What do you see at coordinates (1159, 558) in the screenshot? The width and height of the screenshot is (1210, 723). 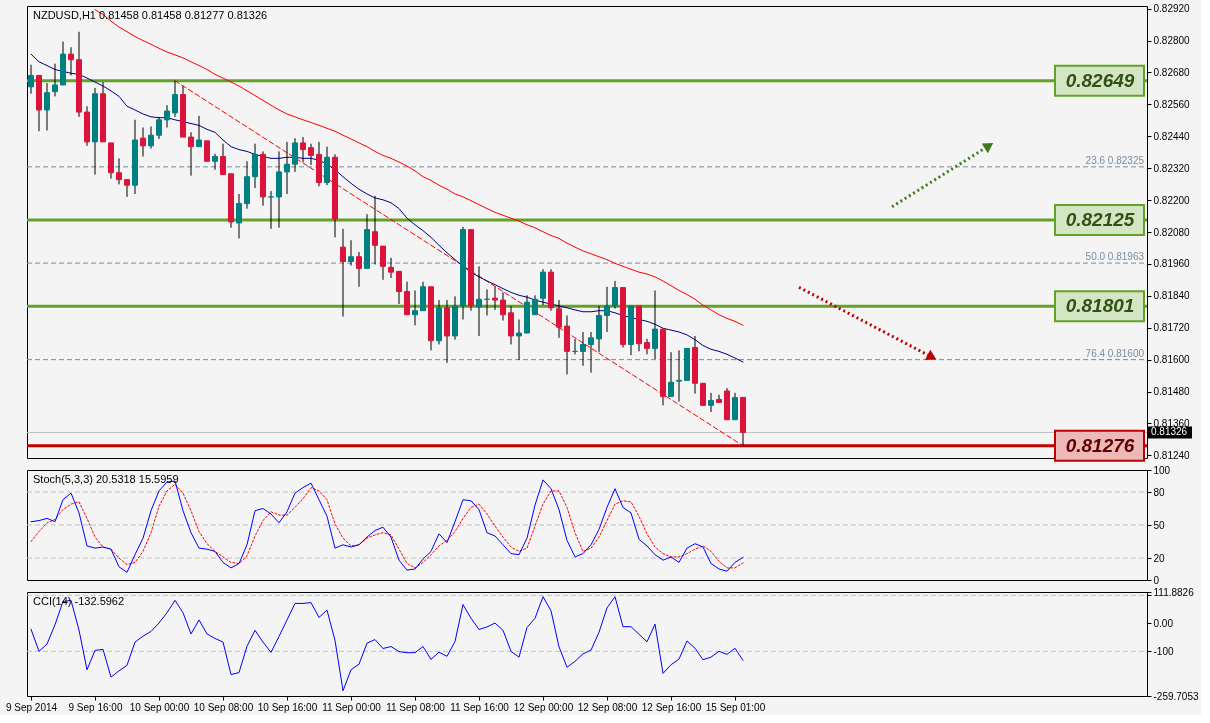 I see `y-tick-label: 20` at bounding box center [1159, 558].